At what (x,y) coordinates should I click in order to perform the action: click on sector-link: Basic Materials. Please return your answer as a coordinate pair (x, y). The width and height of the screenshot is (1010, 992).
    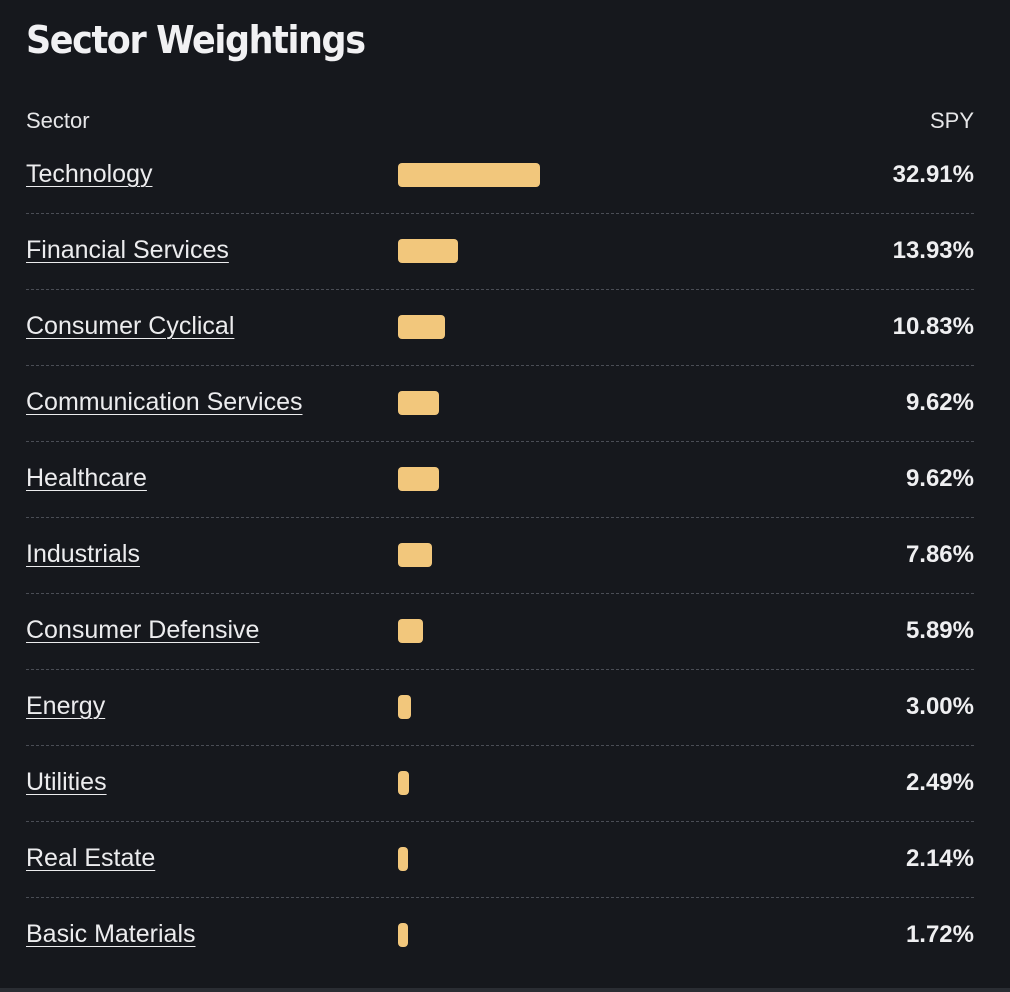
    Looking at the image, I should click on (111, 934).